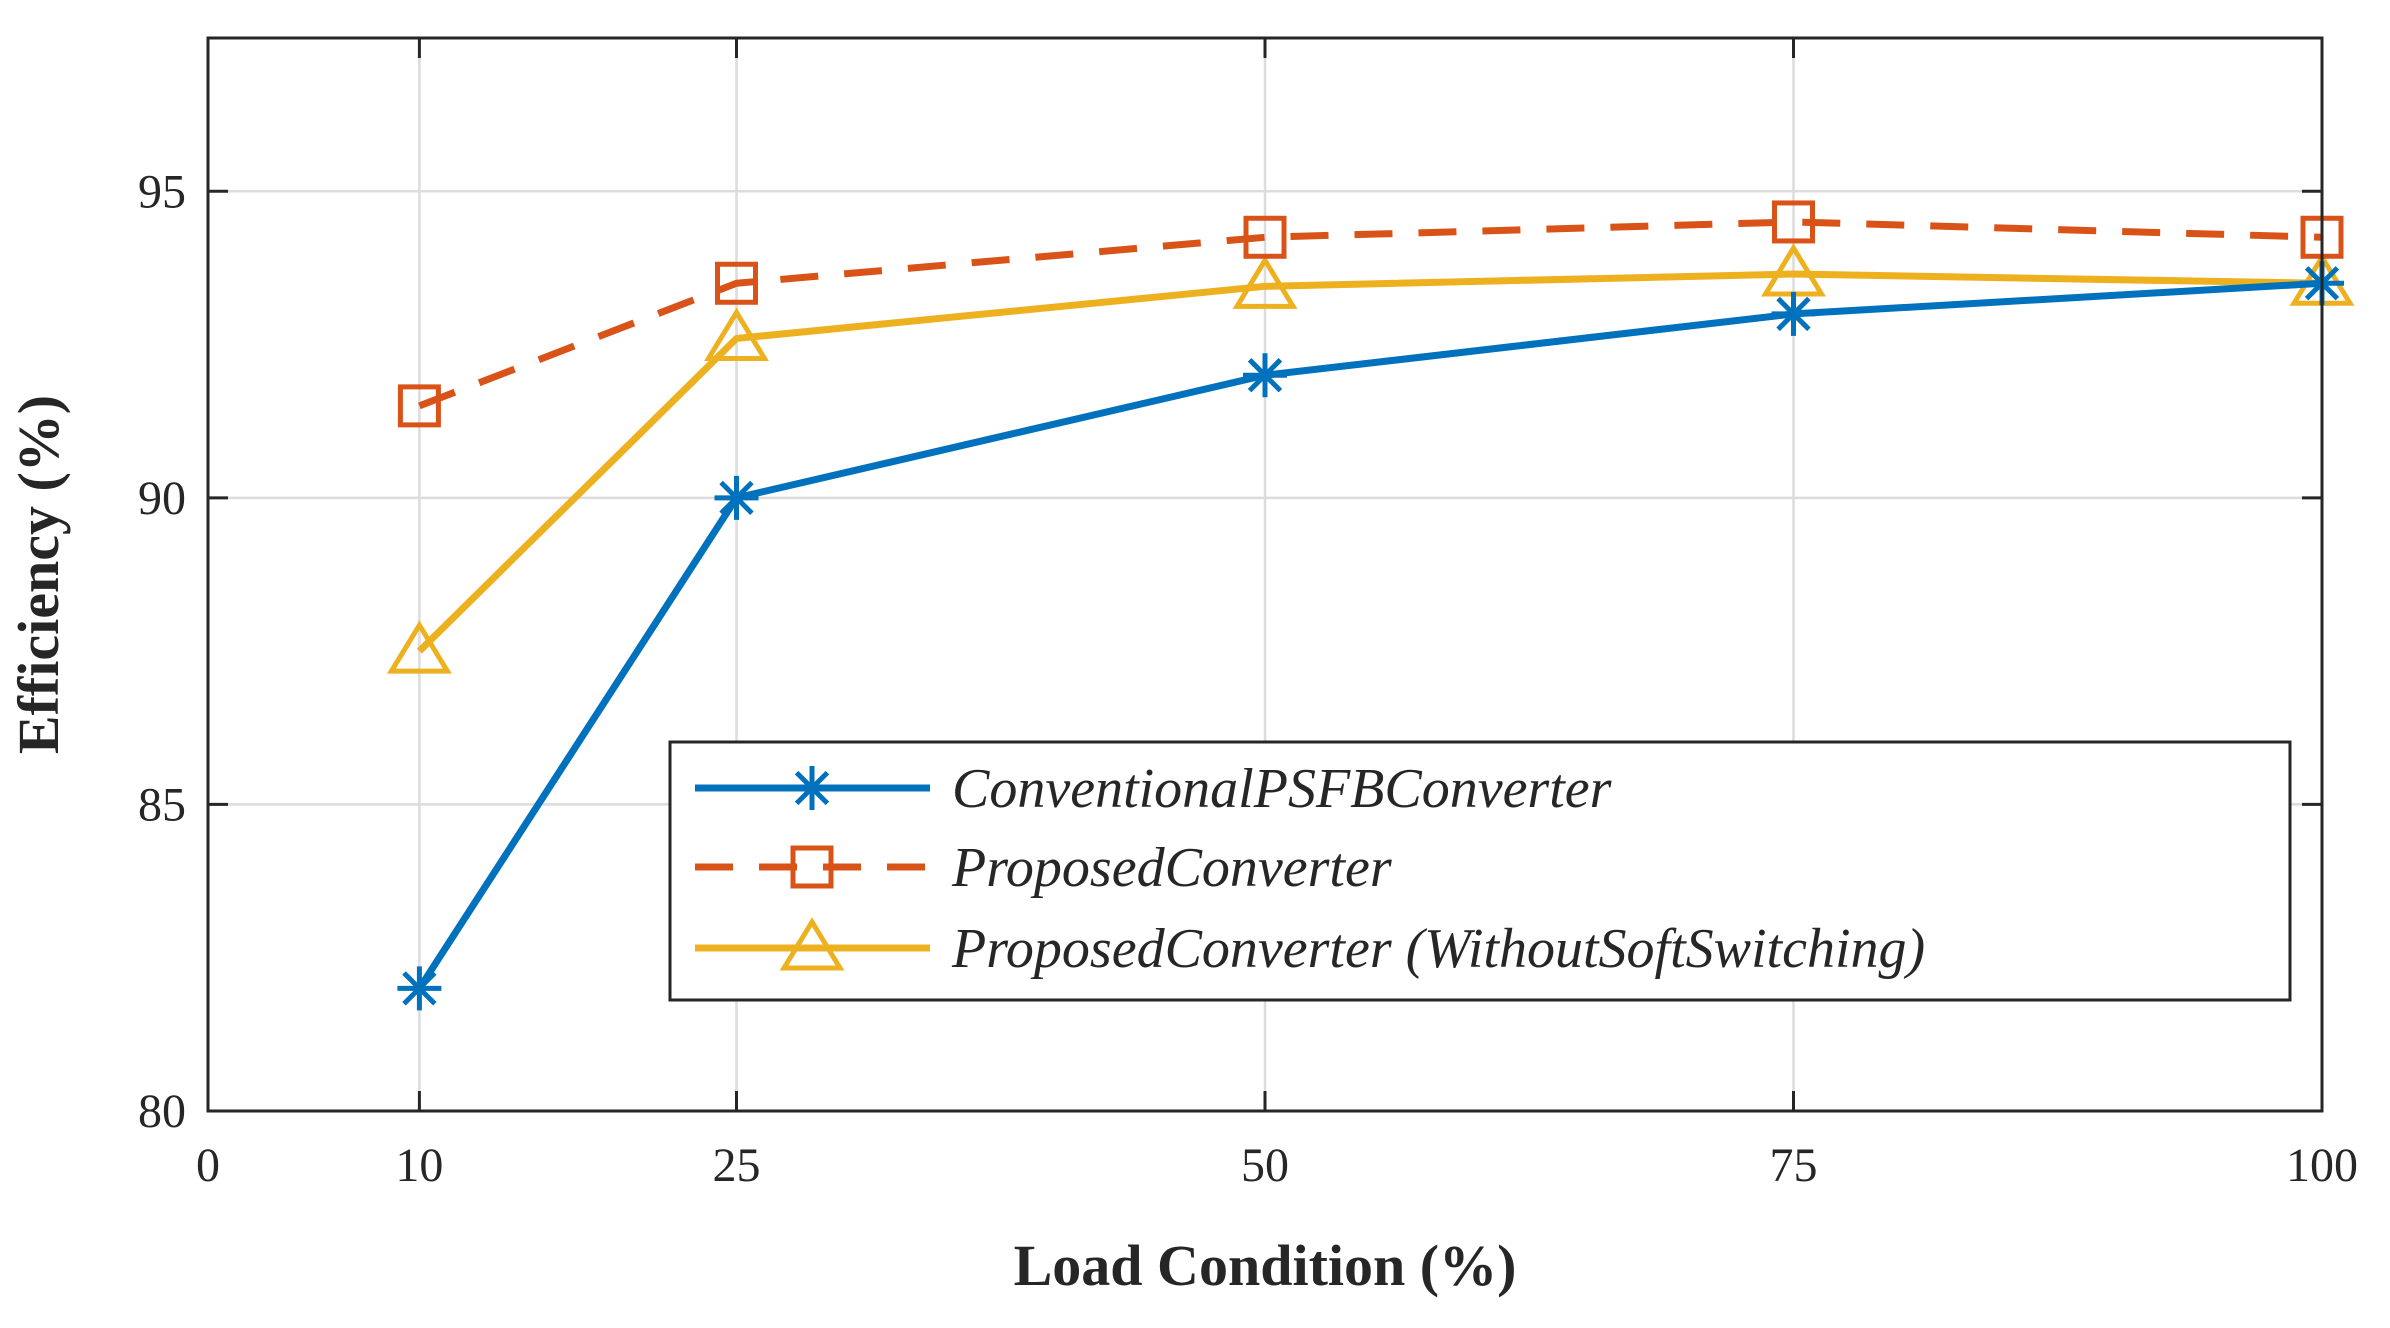  Describe the element at coordinates (38, 574) in the screenshot. I see `y-axis-title: Efficiency (%)` at that location.